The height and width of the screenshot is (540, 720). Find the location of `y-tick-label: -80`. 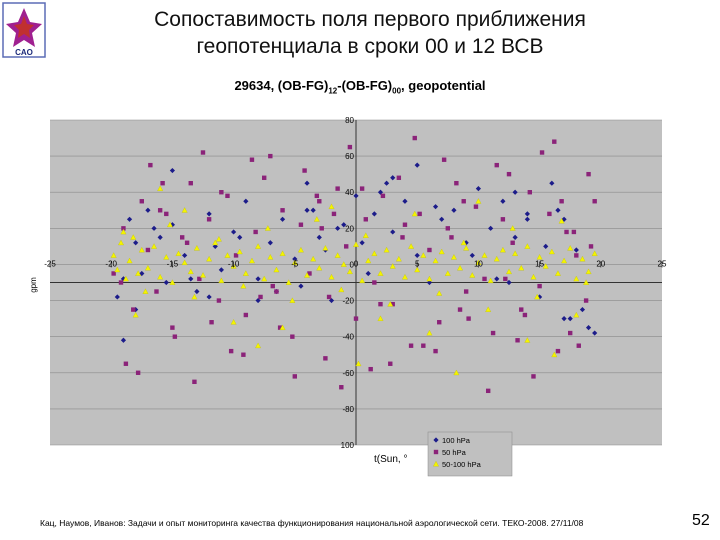

y-tick-label: -80 is located at coordinates (348, 409).